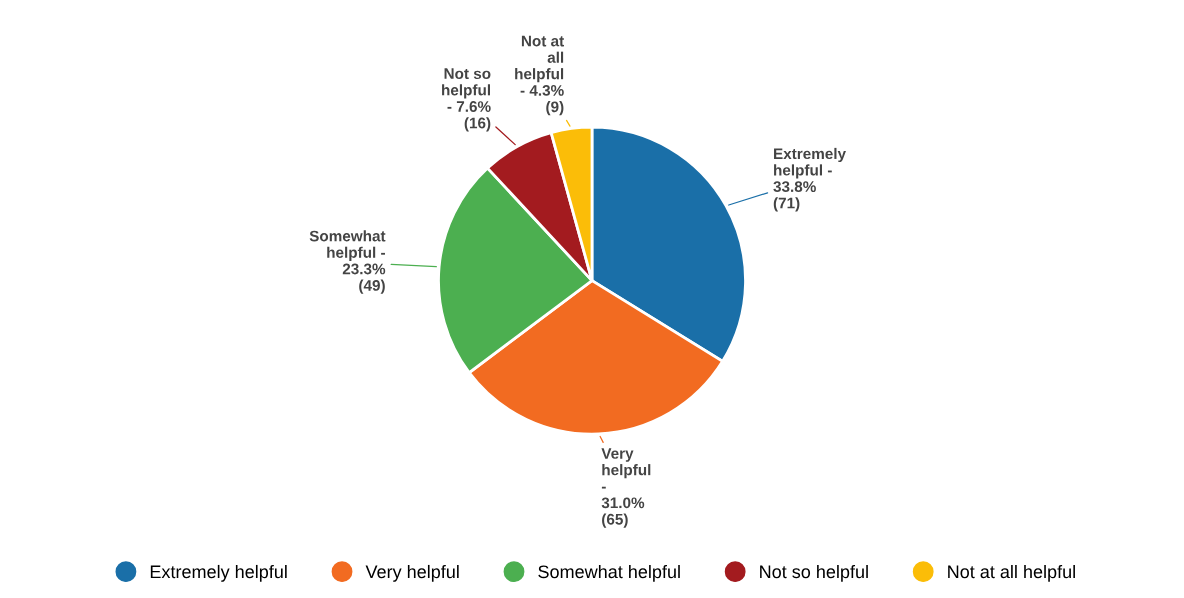  What do you see at coordinates (626, 488) in the screenshot?
I see `data-label: Very helpful - 31.0% (65)` at bounding box center [626, 488].